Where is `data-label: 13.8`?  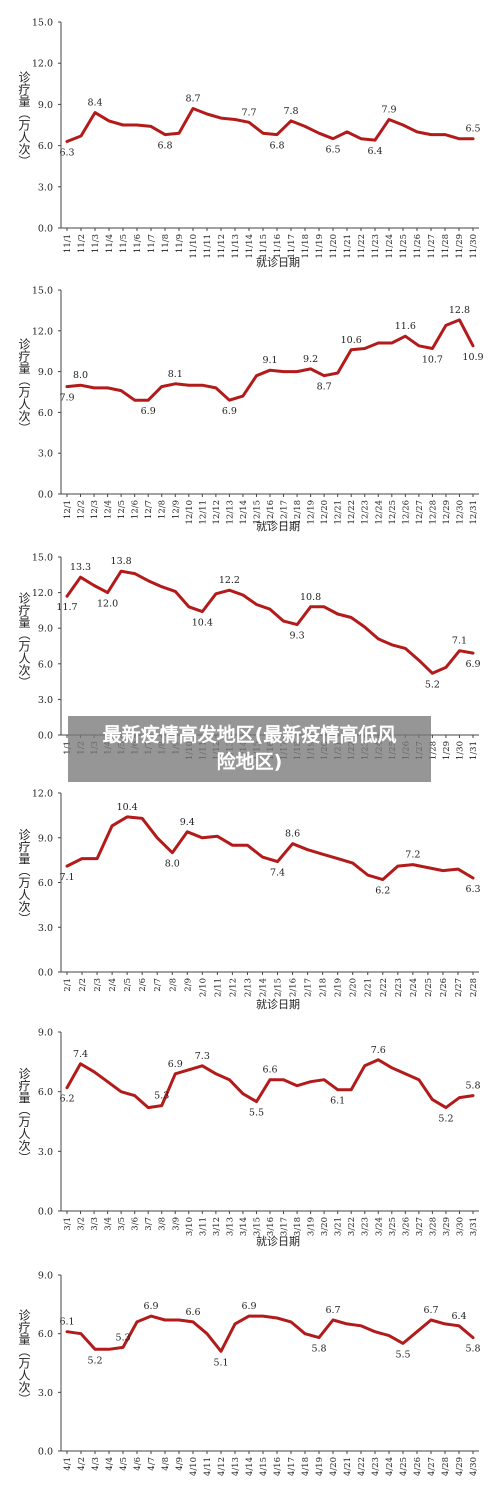 data-label: 13.8 is located at coordinates (121, 561).